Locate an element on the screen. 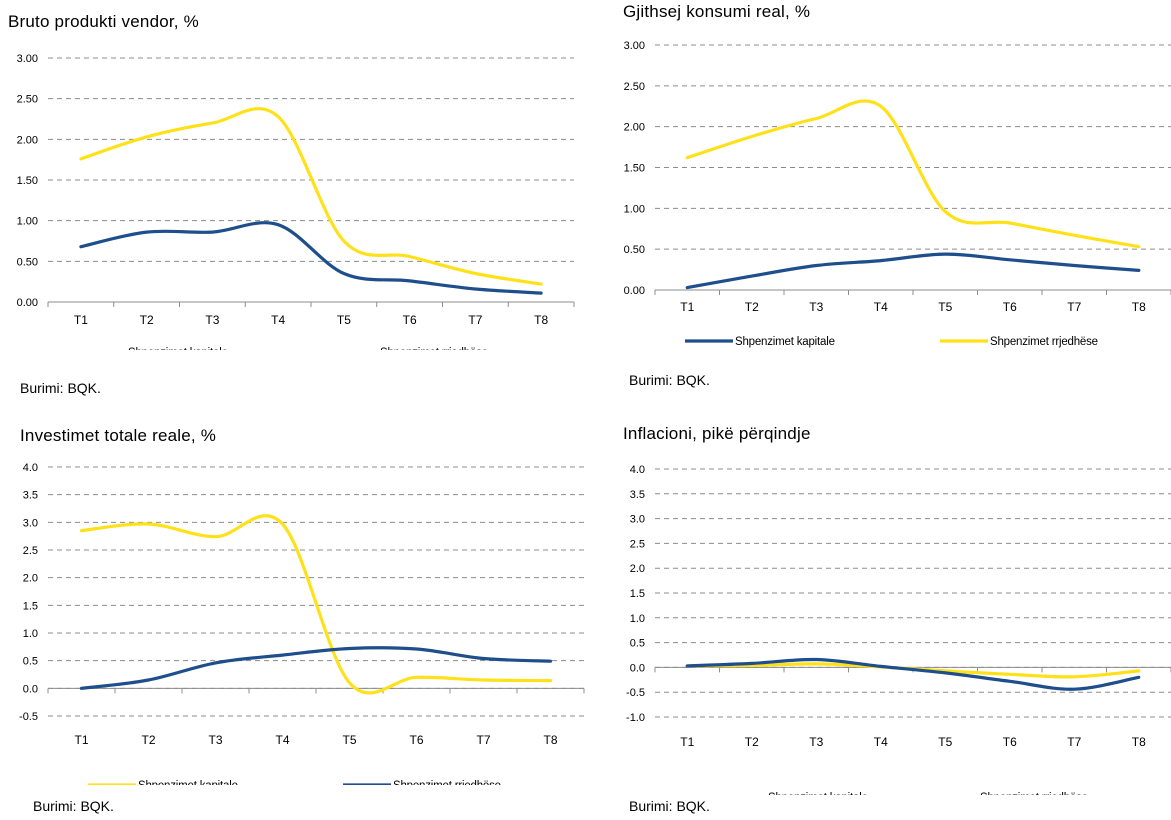 This screenshot has height=820, width=1171. y-tick-label: -1.0 is located at coordinates (635, 718).